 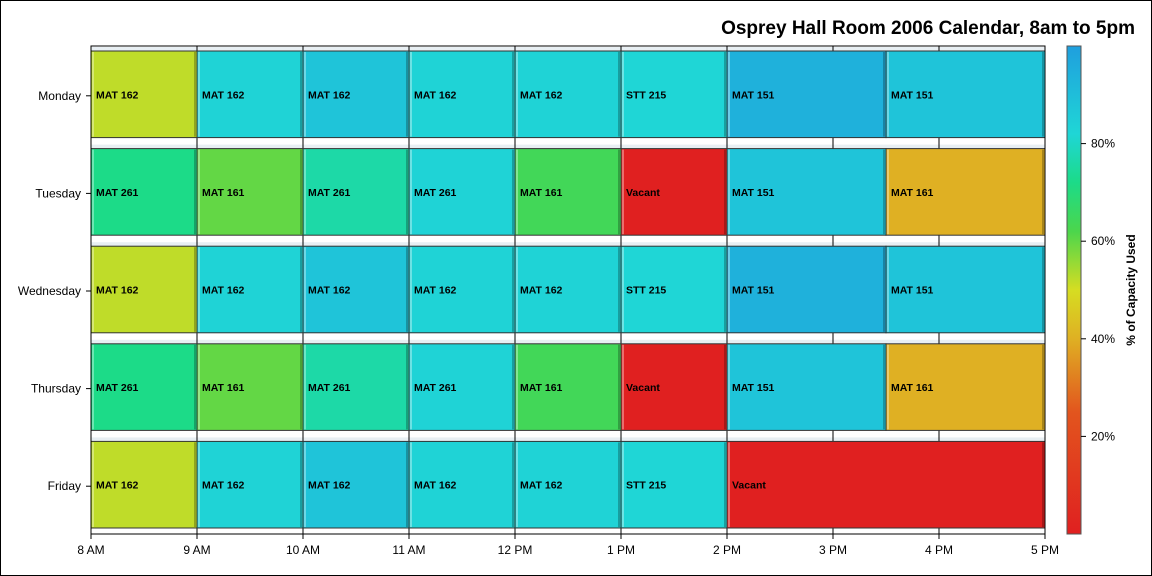 I want to click on x-tick-label: 10 AM, so click(x=303, y=550).